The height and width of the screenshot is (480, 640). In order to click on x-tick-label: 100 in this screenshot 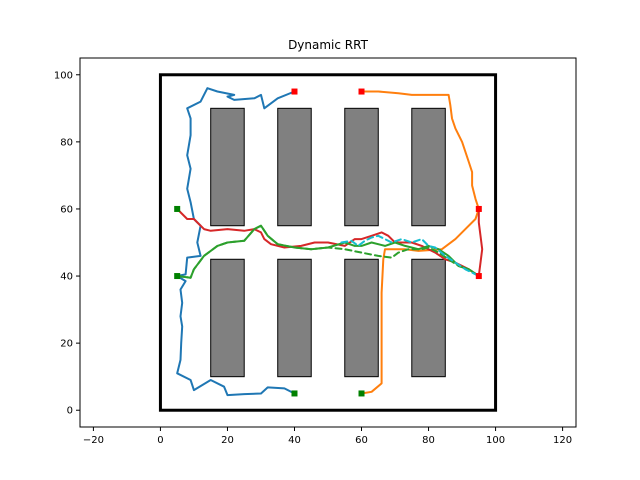, I will do `click(495, 440)`.